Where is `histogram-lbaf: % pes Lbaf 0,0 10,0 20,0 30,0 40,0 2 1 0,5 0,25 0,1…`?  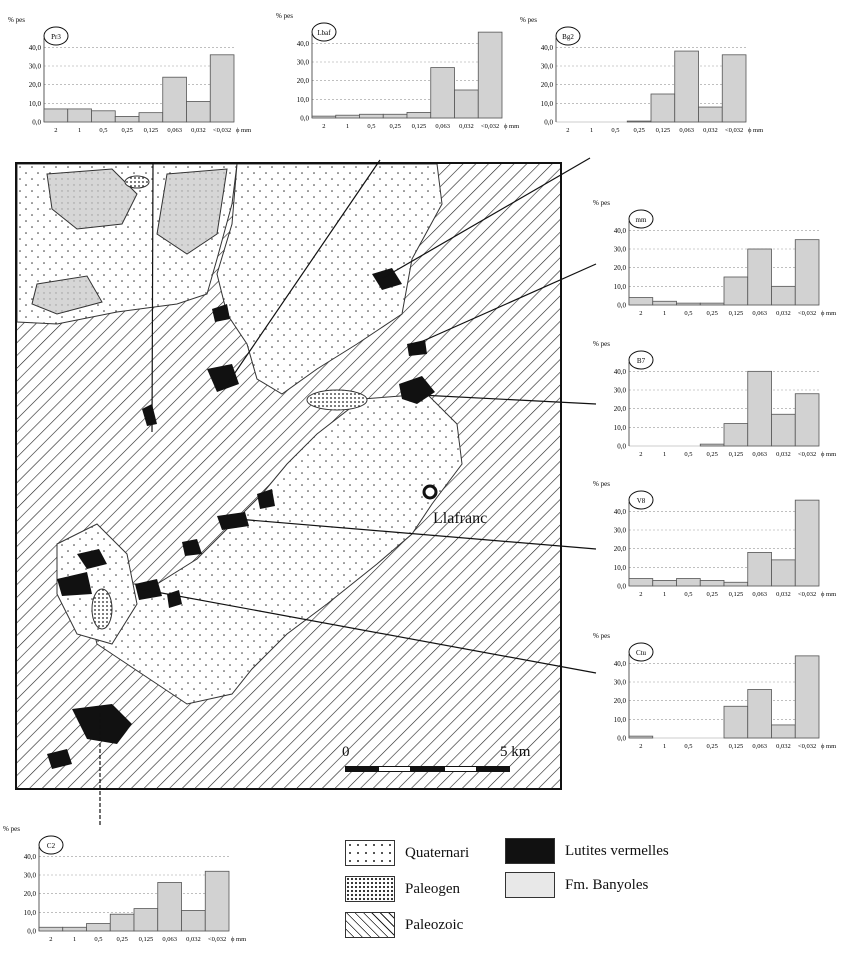 histogram-lbaf: % pes Lbaf 0,0 10,0 20,0 30,0 40,0 2 1 0,5 0,25 0,1… is located at coordinates (397, 75).